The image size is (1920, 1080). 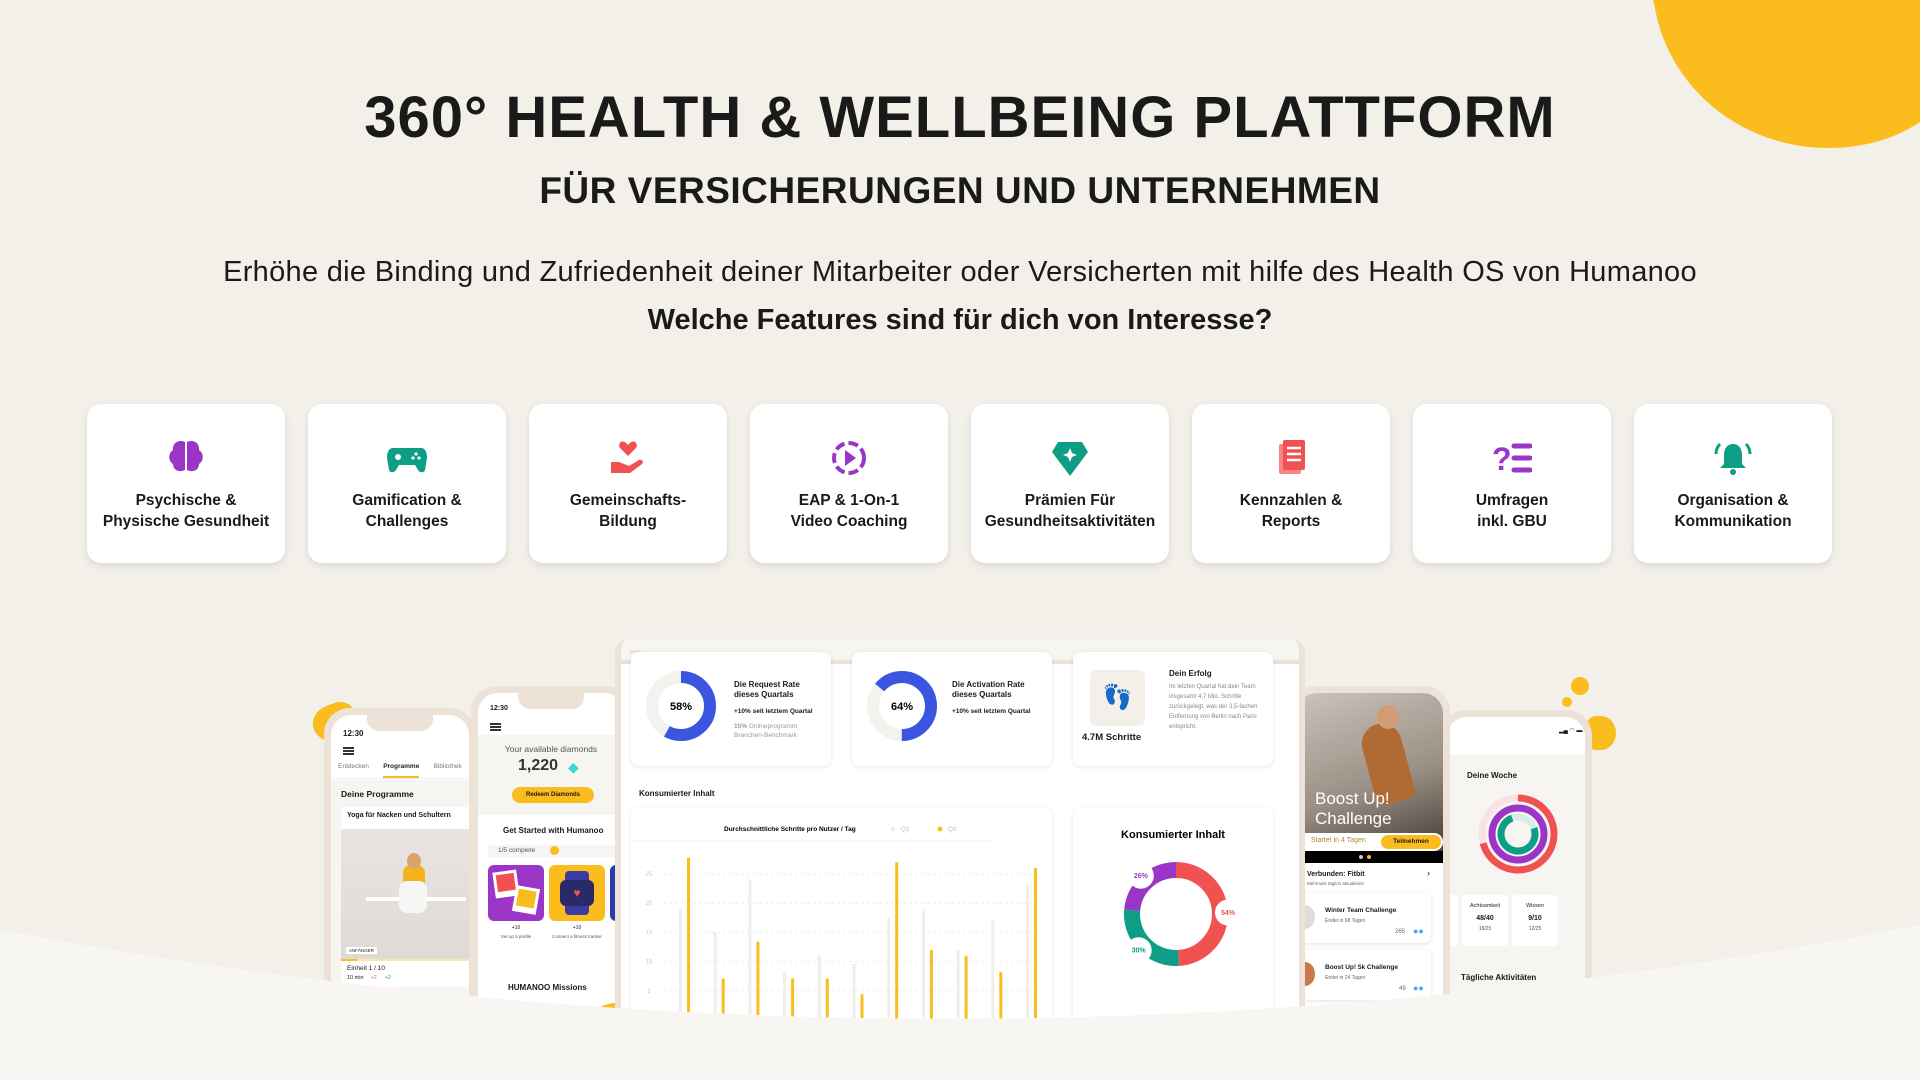 I want to click on feature-label: Umfragen inkl. GBU, so click(x=1512, y=511).